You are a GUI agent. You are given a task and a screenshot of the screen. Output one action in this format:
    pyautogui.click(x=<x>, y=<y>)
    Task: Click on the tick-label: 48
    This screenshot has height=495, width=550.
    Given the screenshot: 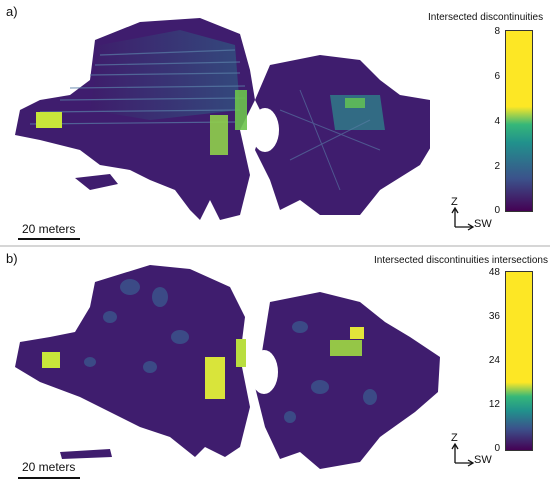 What is the action you would take?
    pyautogui.click(x=494, y=272)
    